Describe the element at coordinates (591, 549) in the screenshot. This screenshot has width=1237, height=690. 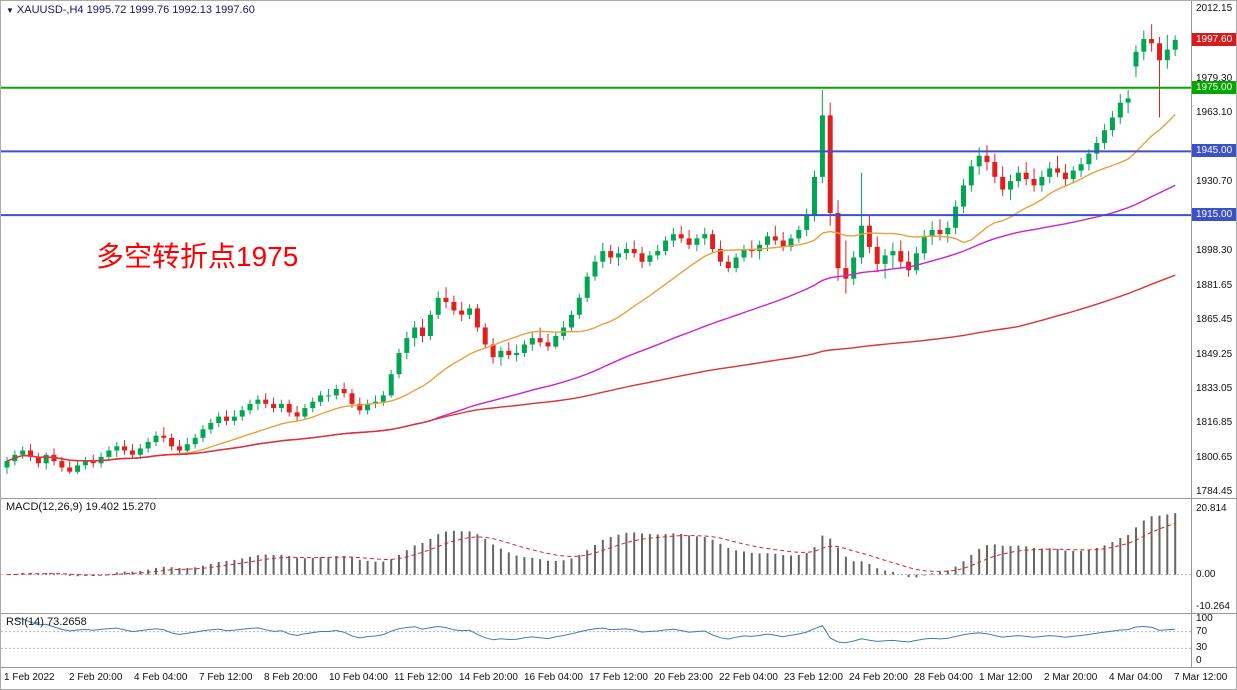
I see `macd-signal-line` at that location.